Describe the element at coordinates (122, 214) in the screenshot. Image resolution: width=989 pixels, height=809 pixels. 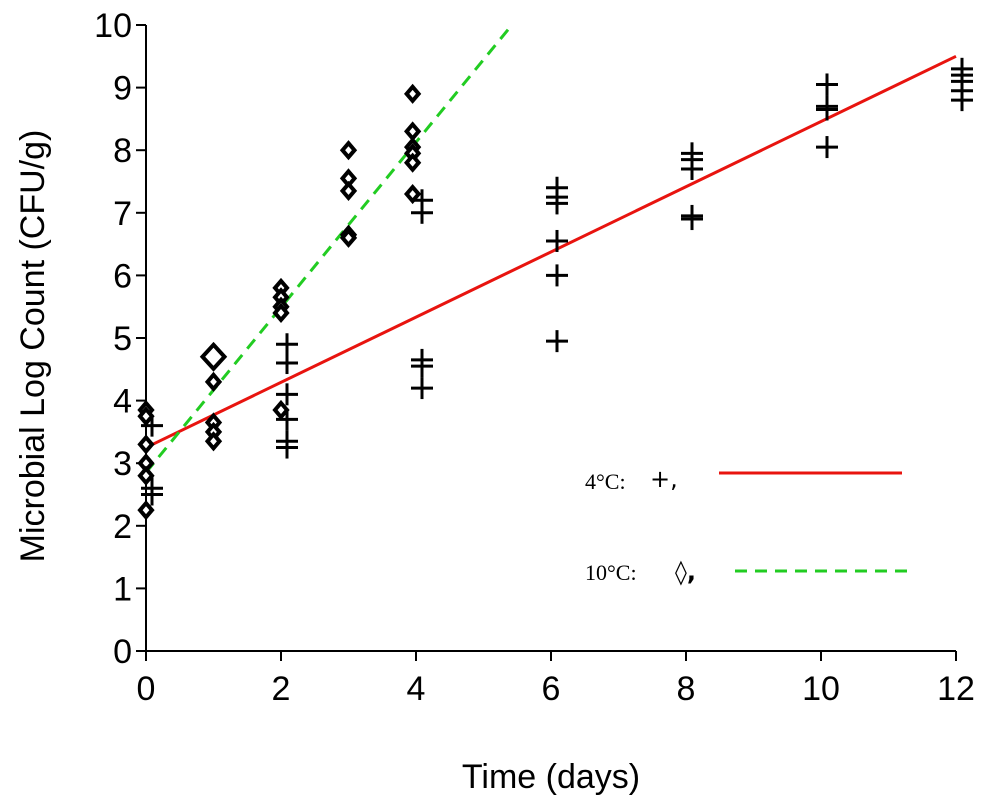
I see `y-tick-label: 7` at that location.